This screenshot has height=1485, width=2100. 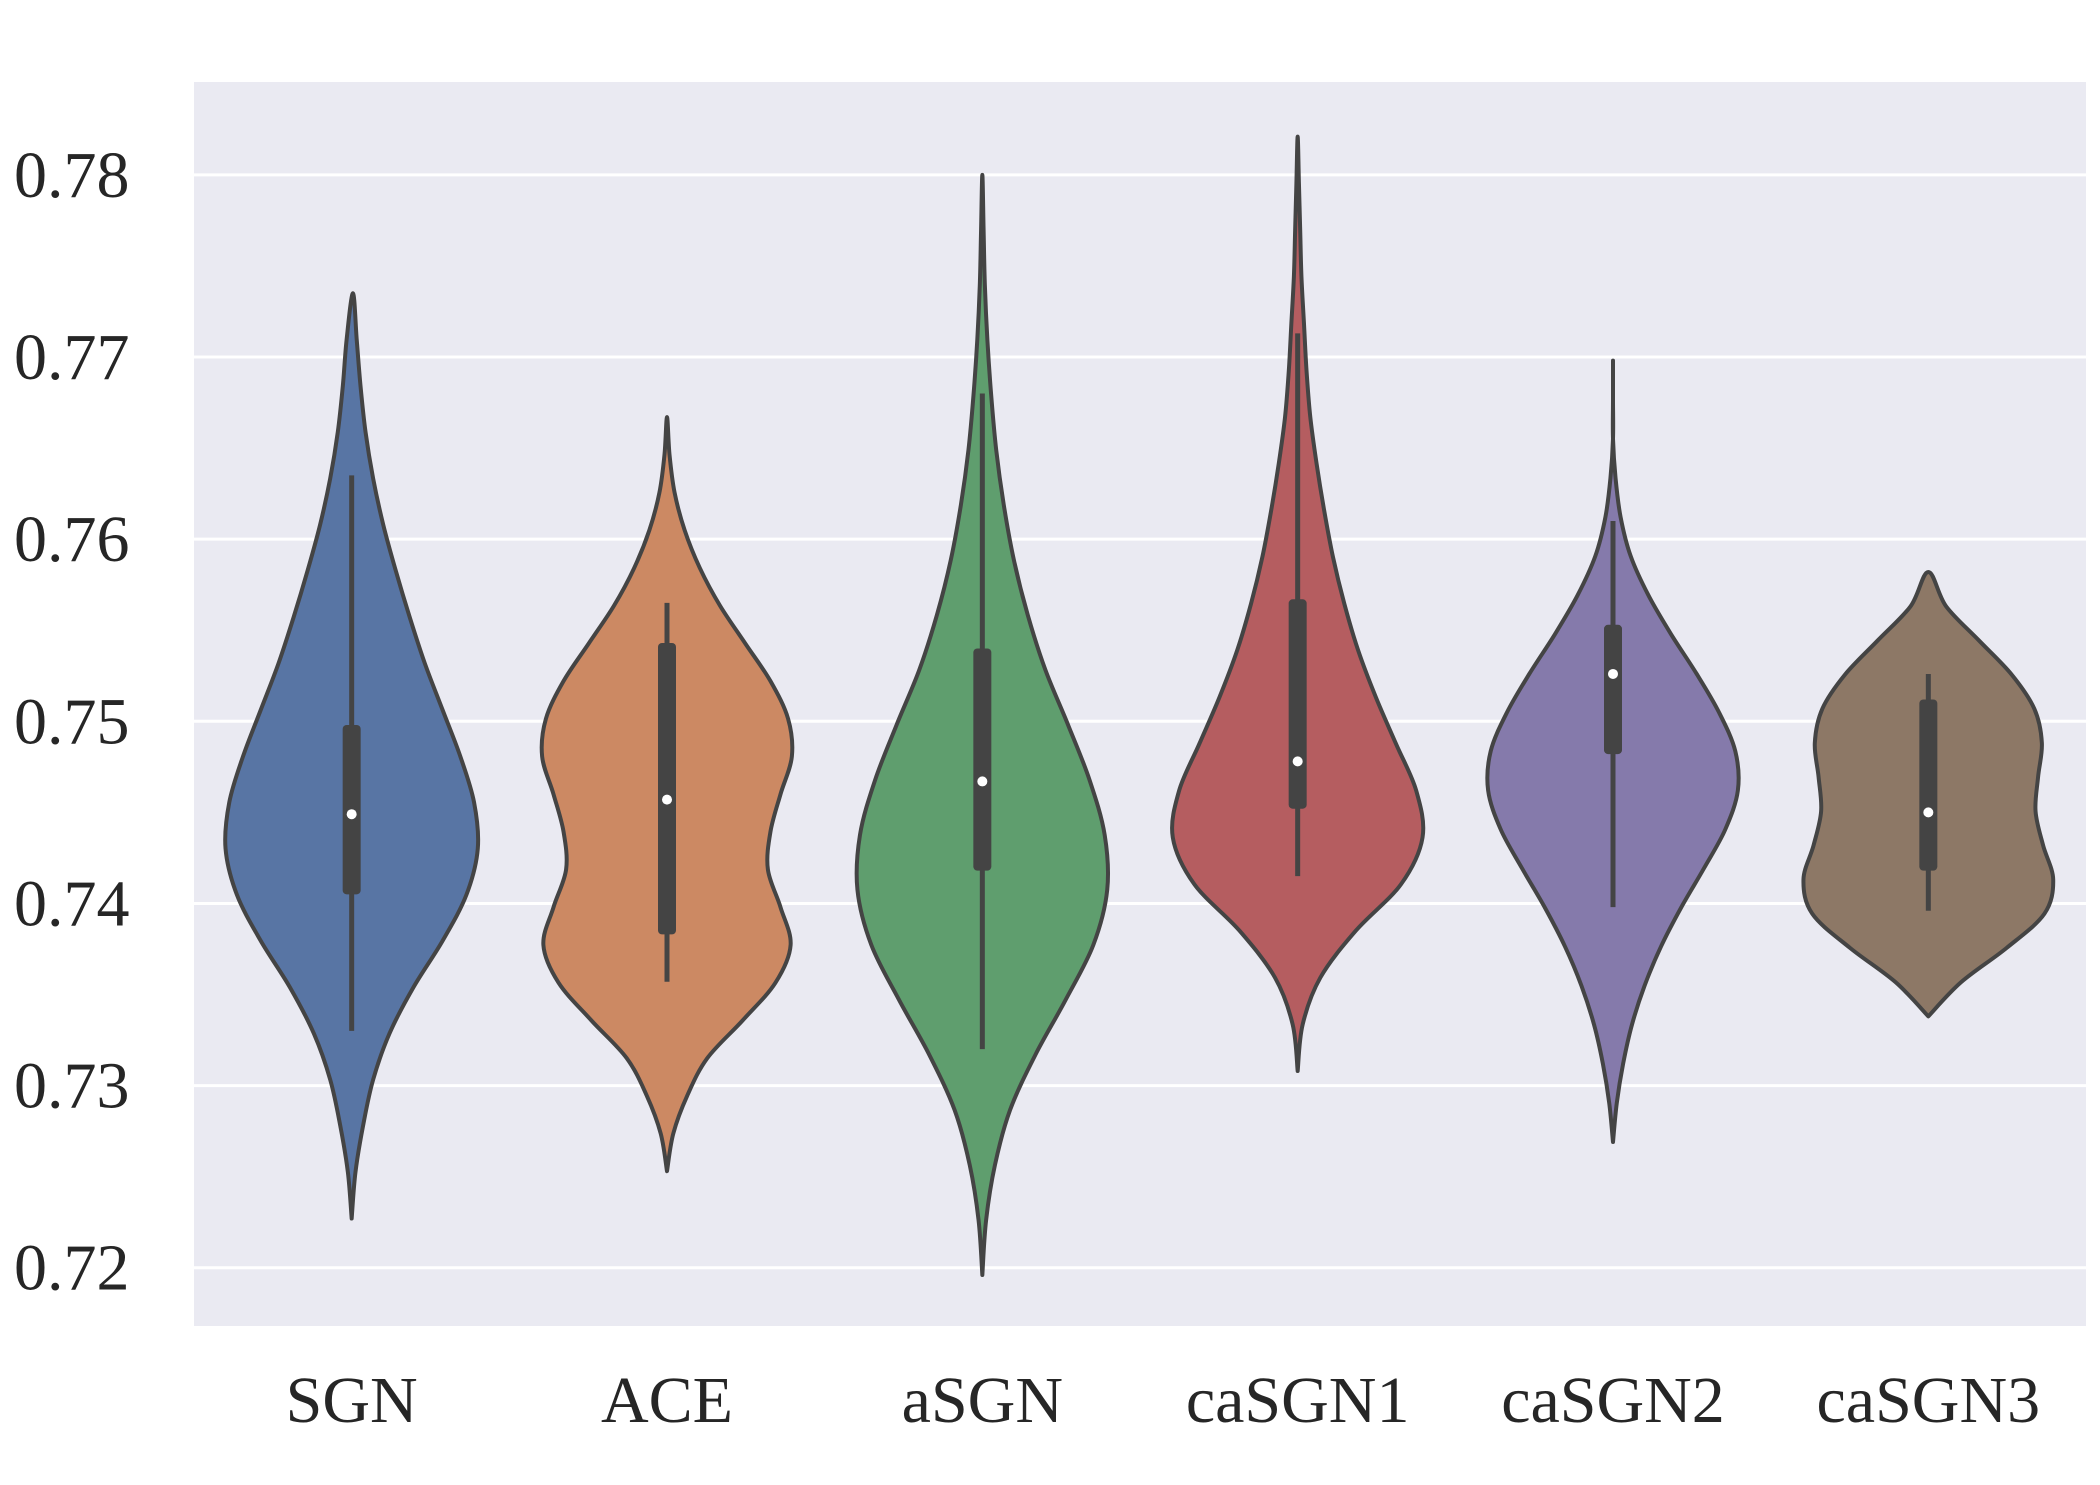 What do you see at coordinates (982, 1400) in the screenshot?
I see `x-category-label: aSGN` at bounding box center [982, 1400].